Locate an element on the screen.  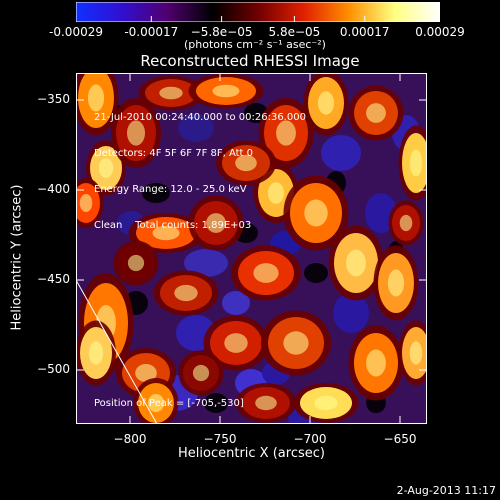
colorbar-tick-label: 0.00017 is located at coordinates (364, 32).